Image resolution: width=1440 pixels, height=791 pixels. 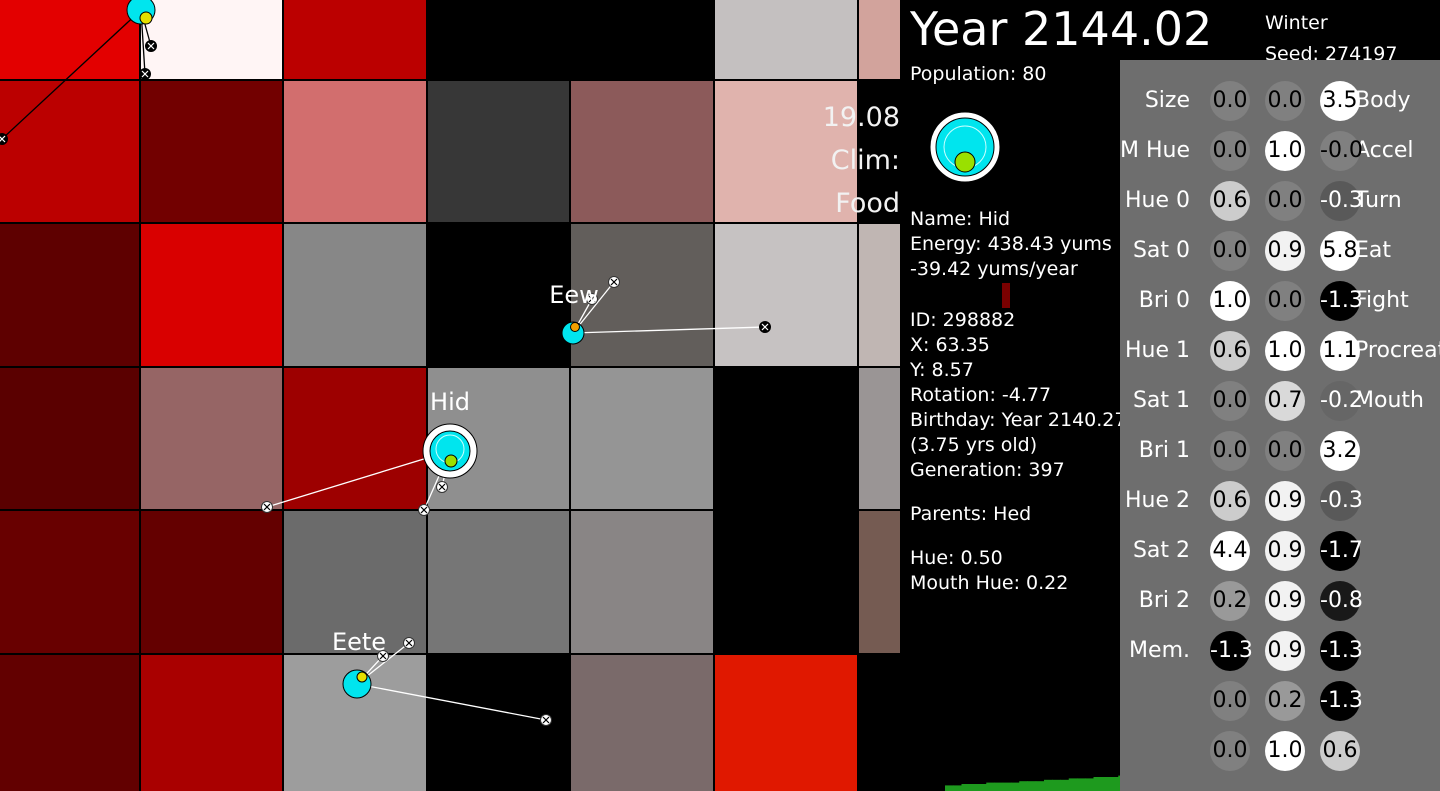 What do you see at coordinates (1341, 601) in the screenshot?
I see `brain-neuron: -0.8` at bounding box center [1341, 601].